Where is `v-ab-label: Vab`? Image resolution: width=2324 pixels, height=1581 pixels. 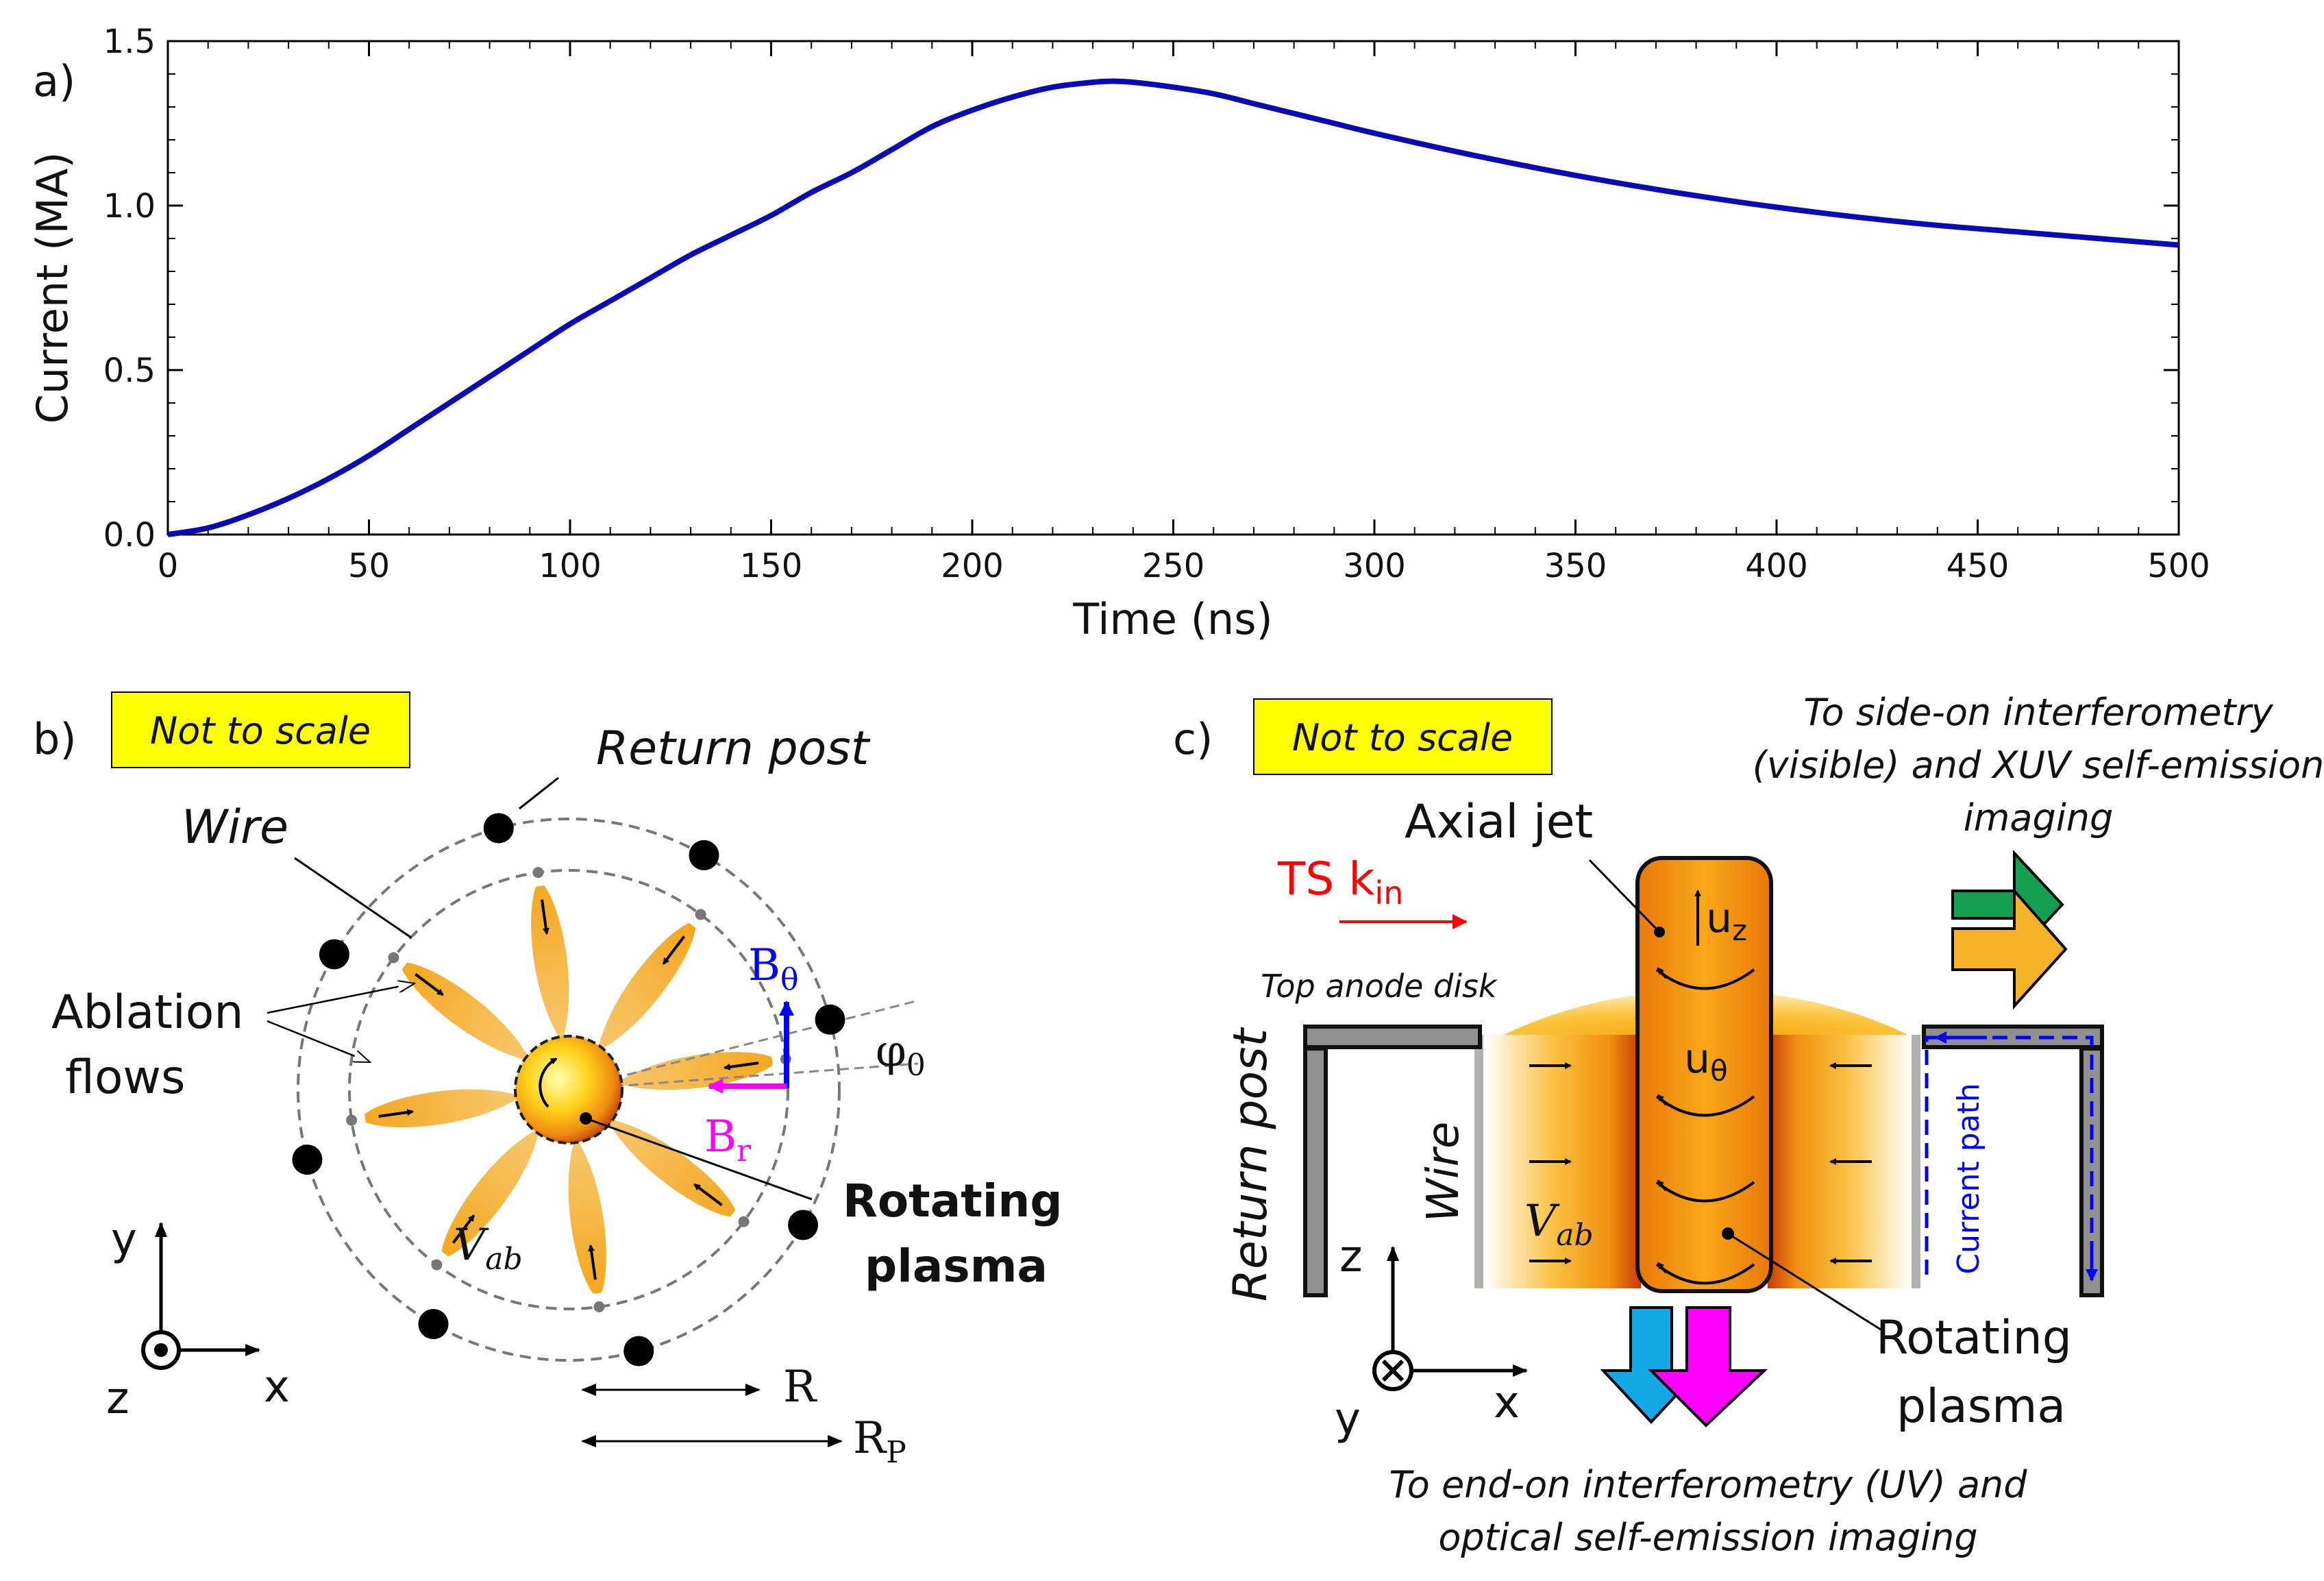 v-ab-label: Vab is located at coordinates (488, 1248).